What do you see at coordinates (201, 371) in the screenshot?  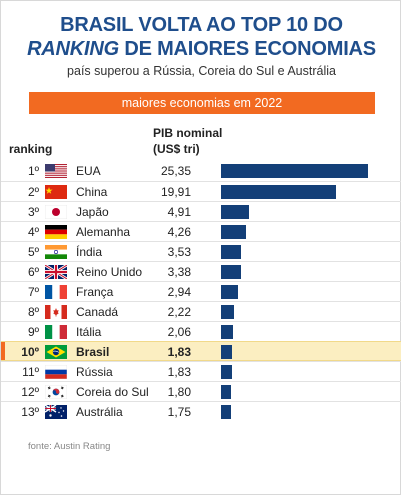 I see `table-row: 11º Rússia 1,83` at bounding box center [201, 371].